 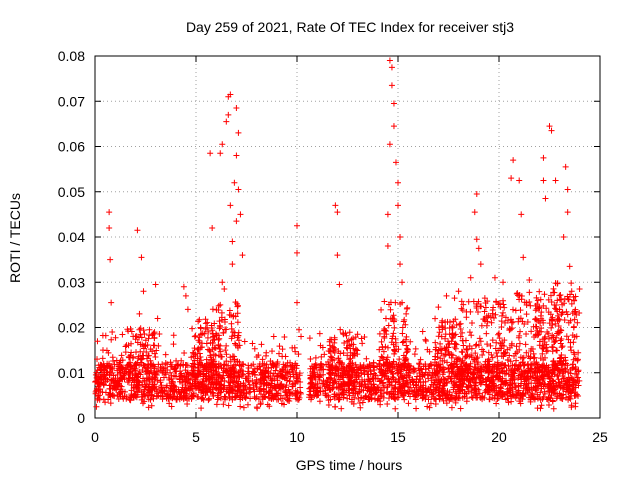 What do you see at coordinates (71, 101) in the screenshot?
I see `y-tick-label: 0.07` at bounding box center [71, 101].